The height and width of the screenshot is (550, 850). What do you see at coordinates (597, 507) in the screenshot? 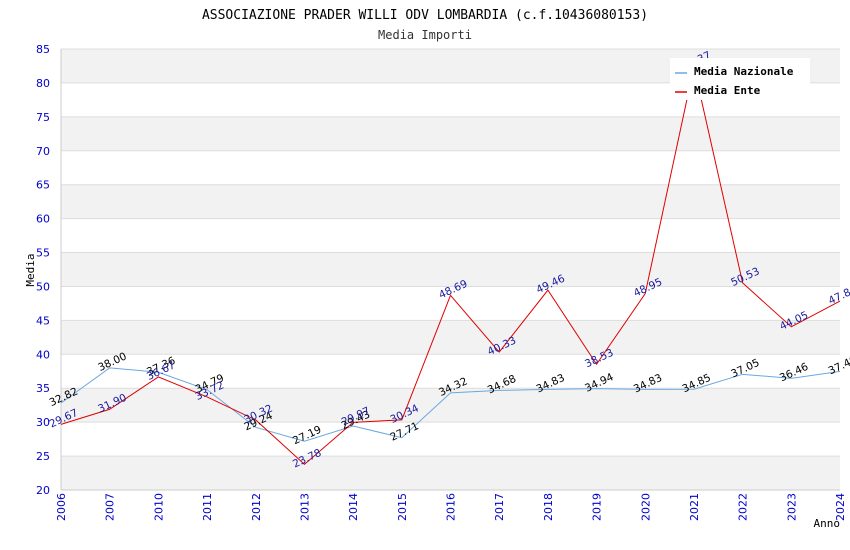
I see `x-tick-label: 2019` at bounding box center [597, 507].